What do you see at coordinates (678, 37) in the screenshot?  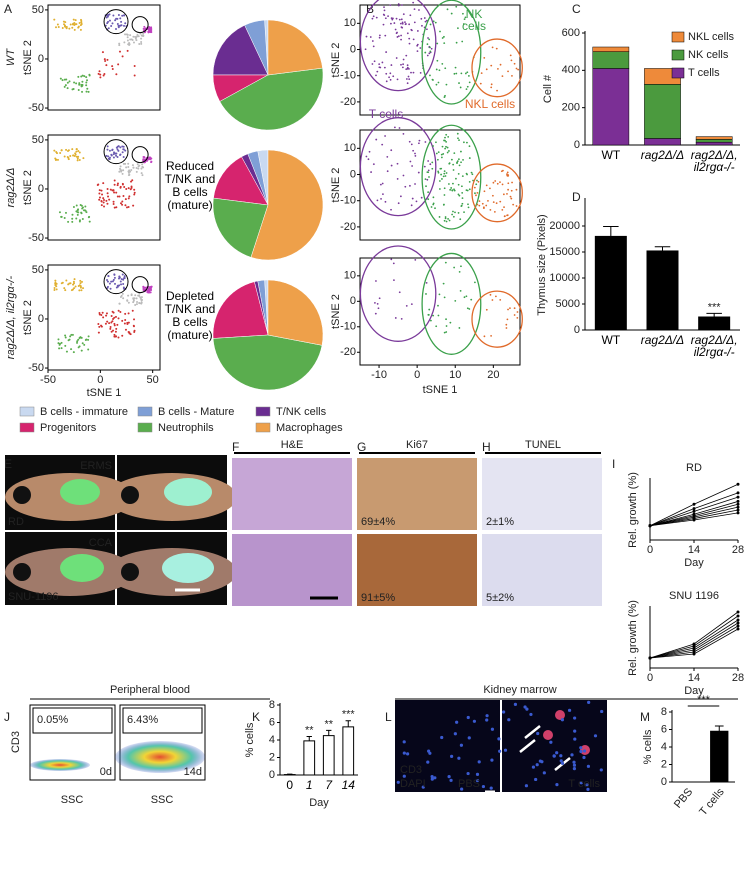 I see `legend-swatch` at bounding box center [678, 37].